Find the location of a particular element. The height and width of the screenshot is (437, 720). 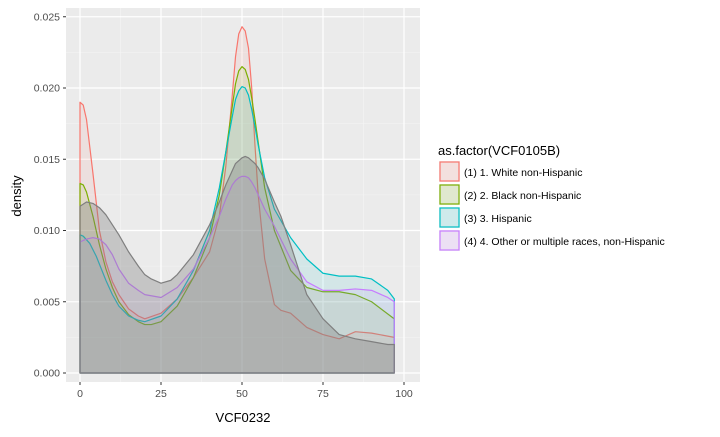

y-tick-label: 0.005 is located at coordinates (47, 302).